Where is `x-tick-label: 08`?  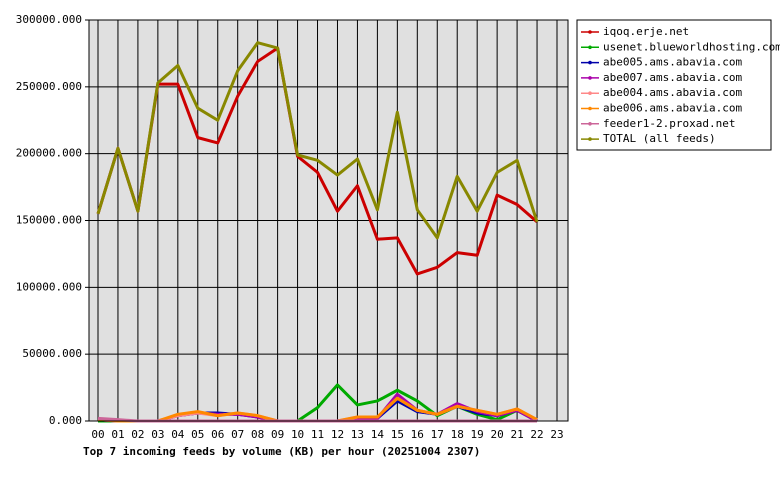
x-tick-label: 08 is located at coordinates (257, 434).